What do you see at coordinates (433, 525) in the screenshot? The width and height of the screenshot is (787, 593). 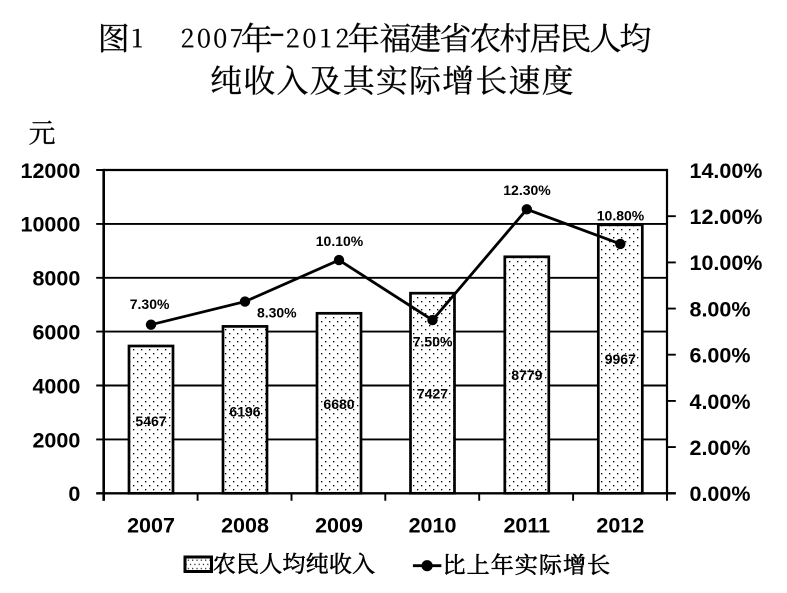 I see `svg-text: 2010` at bounding box center [433, 525].